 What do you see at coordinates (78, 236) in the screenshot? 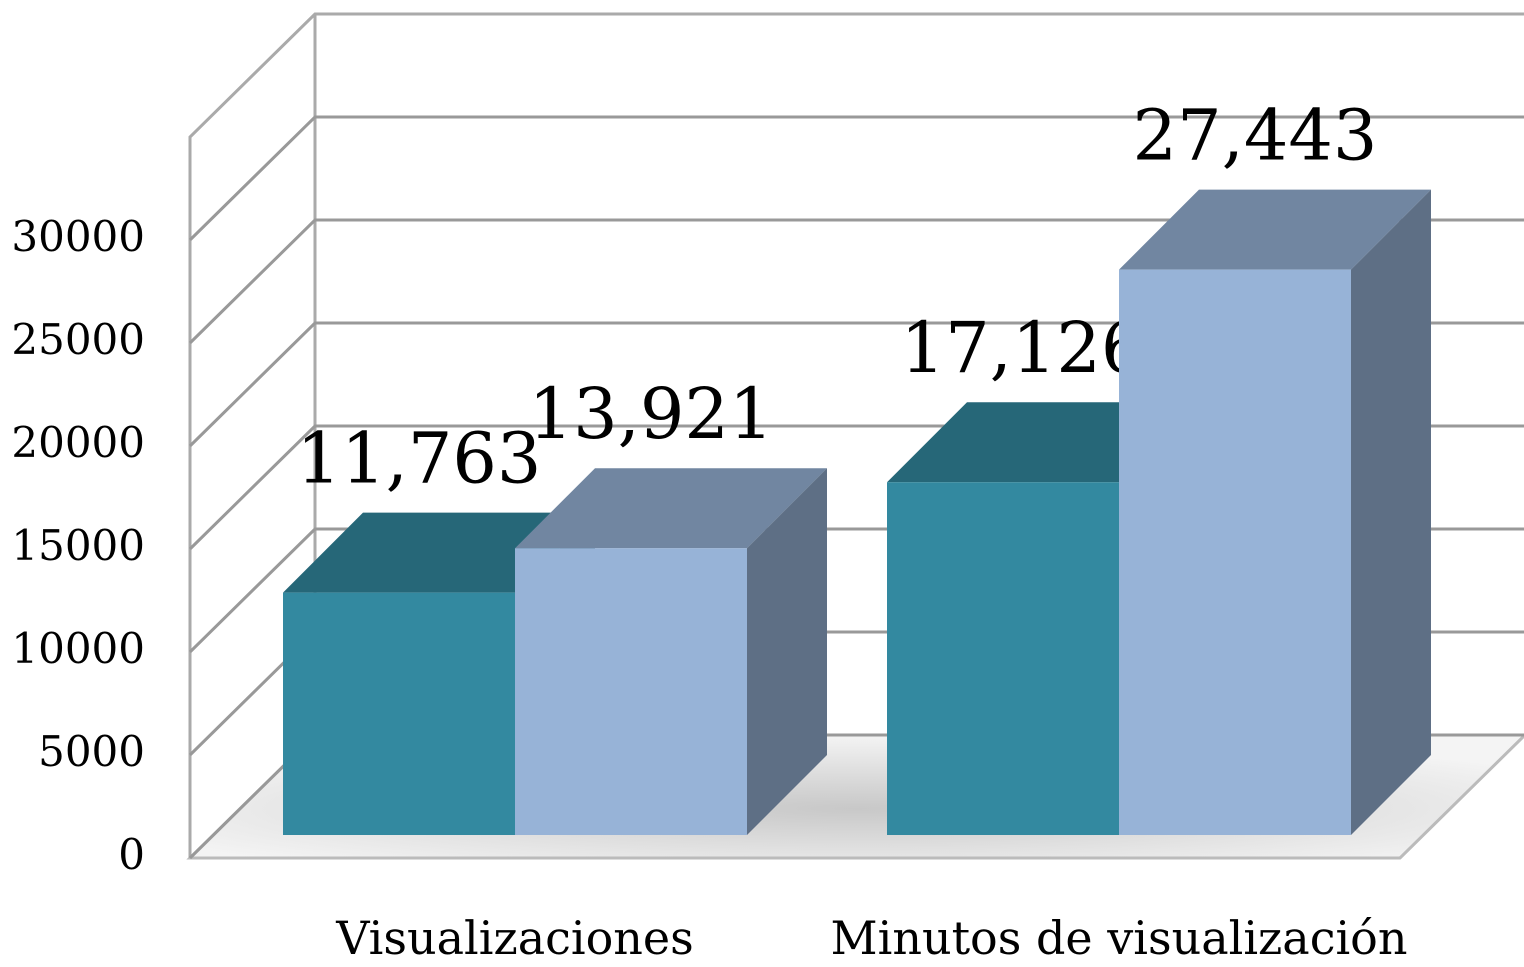
I see `y-tick-label: 30000` at bounding box center [78, 236].